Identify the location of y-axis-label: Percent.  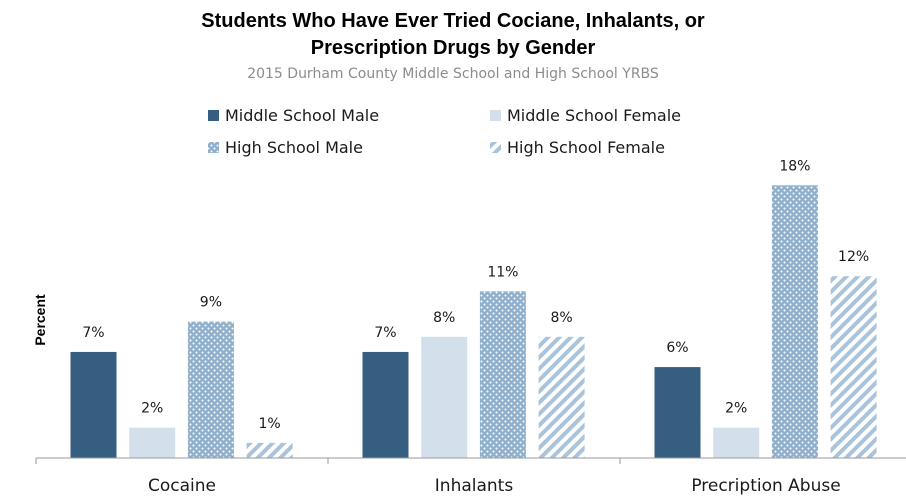
(40, 320).